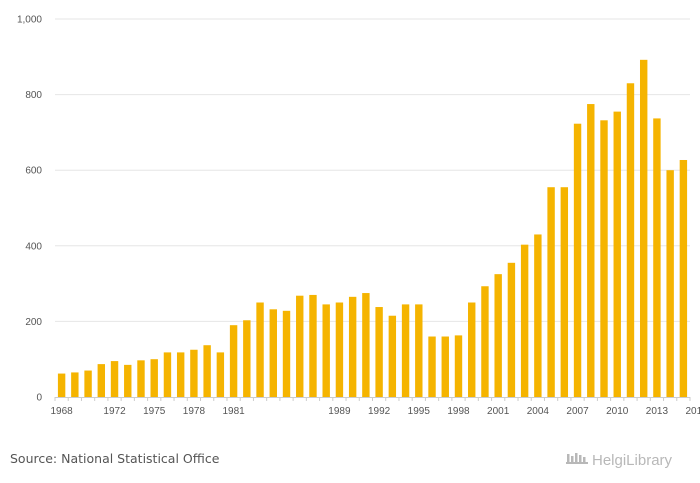 The height and width of the screenshot is (483, 700). I want to click on x-tick-label: 1972, so click(114, 411).